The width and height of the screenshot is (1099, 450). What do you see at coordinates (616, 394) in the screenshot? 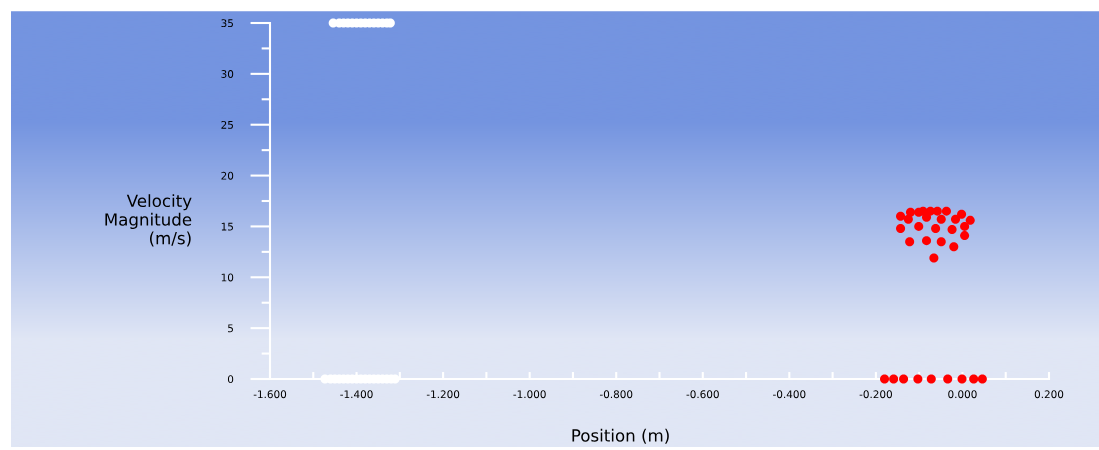
I see `x-tick-label: -0.800` at bounding box center [616, 394].